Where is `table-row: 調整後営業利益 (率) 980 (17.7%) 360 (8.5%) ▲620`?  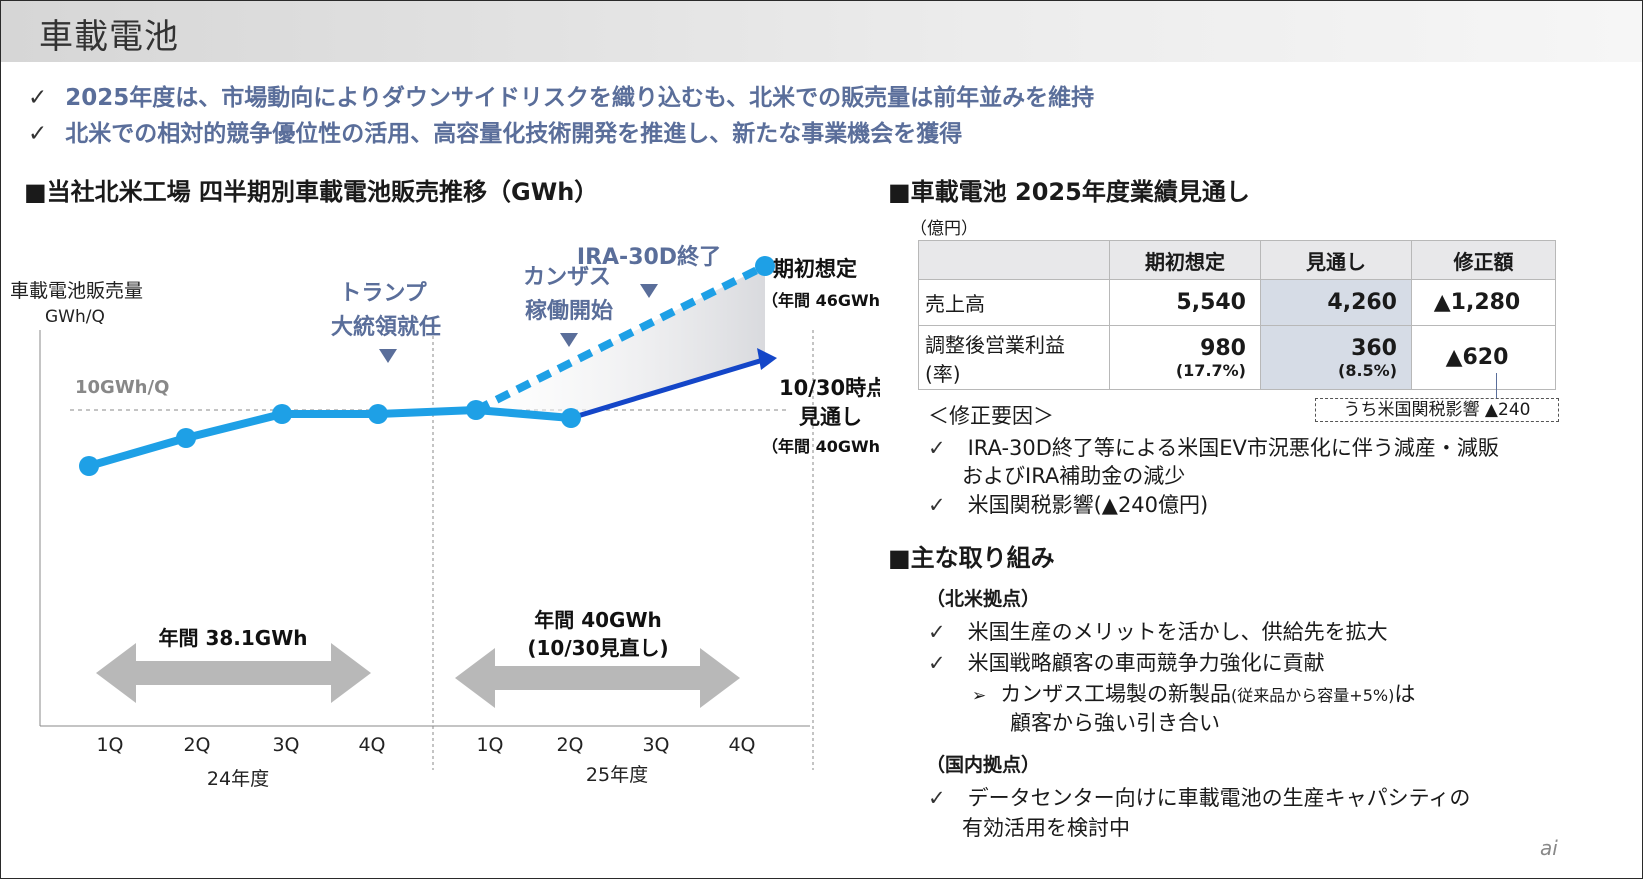
table-row: 調整後営業利益 (率) 980 (17.7%) 360 (8.5%) ▲620 is located at coordinates (1237, 357).